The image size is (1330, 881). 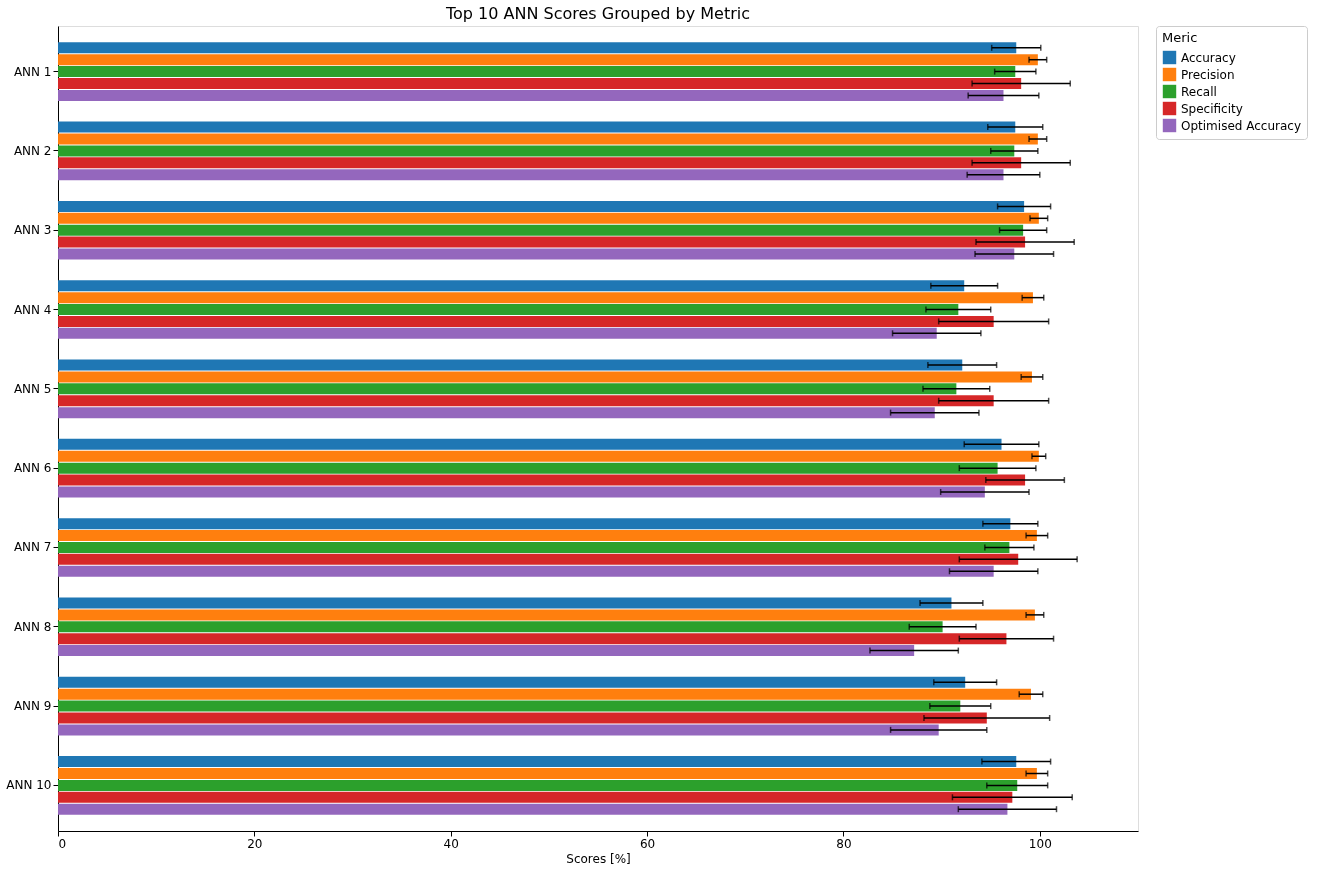 What do you see at coordinates (62, 843) in the screenshot?
I see `x-tick-label: 0` at bounding box center [62, 843].